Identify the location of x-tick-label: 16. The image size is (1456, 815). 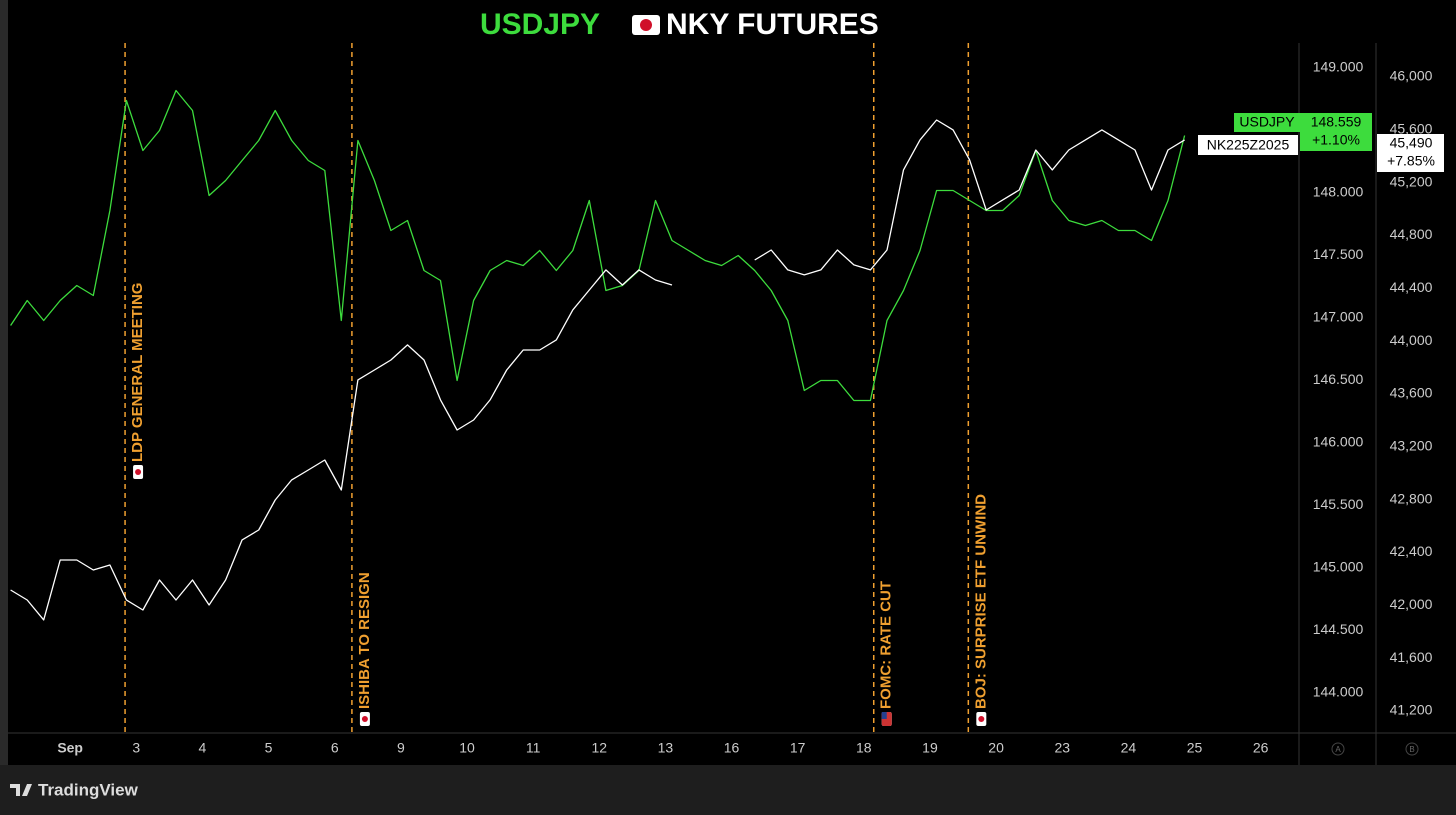
(732, 748).